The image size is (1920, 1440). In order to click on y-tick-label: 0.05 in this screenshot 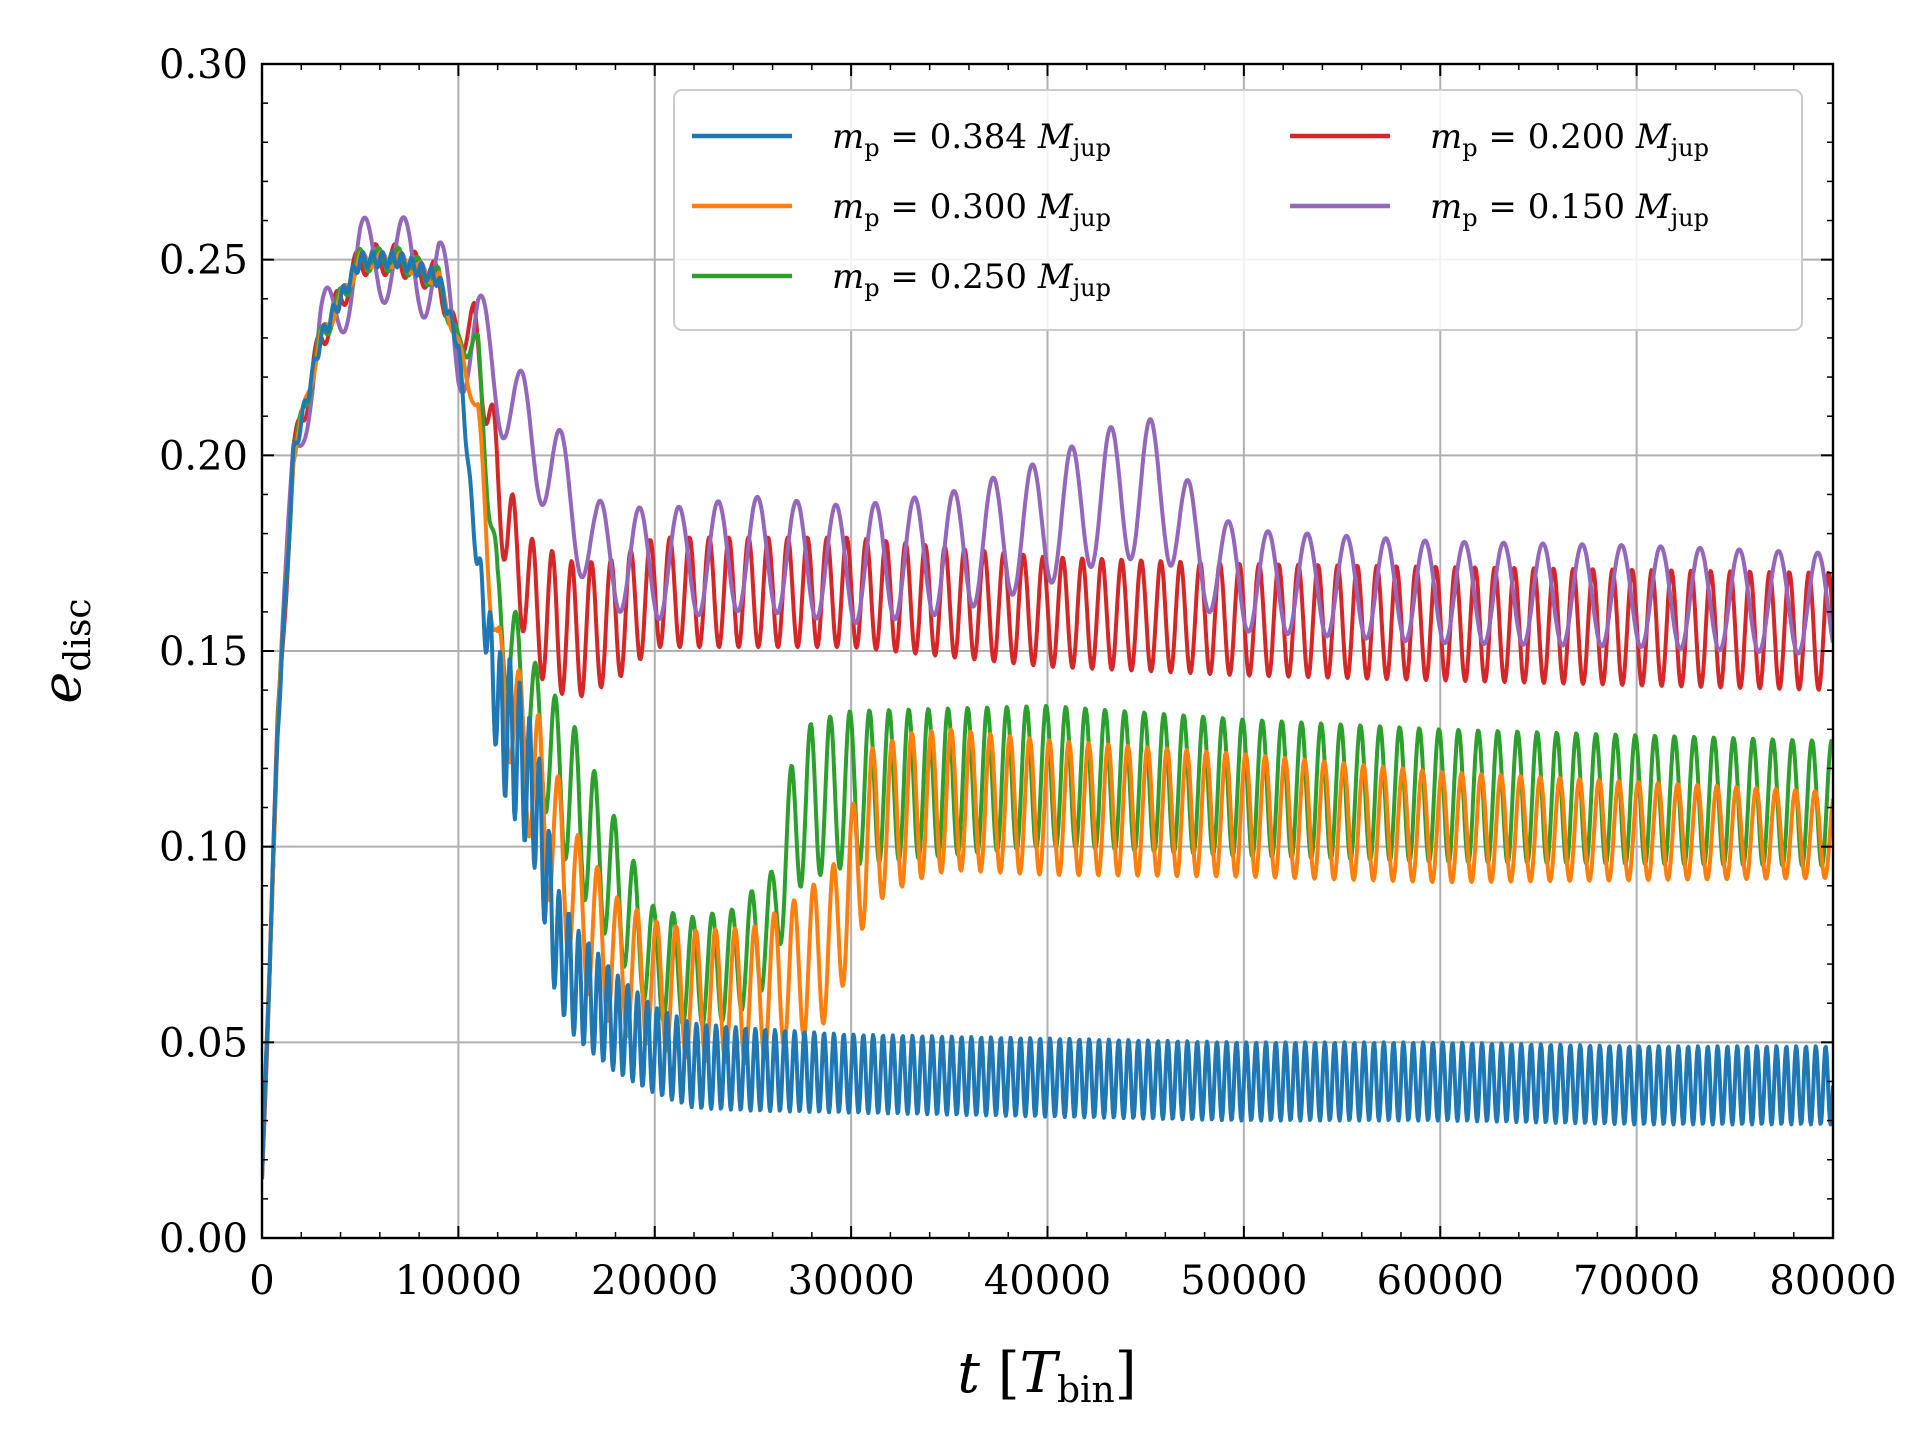, I will do `click(203, 1043)`.